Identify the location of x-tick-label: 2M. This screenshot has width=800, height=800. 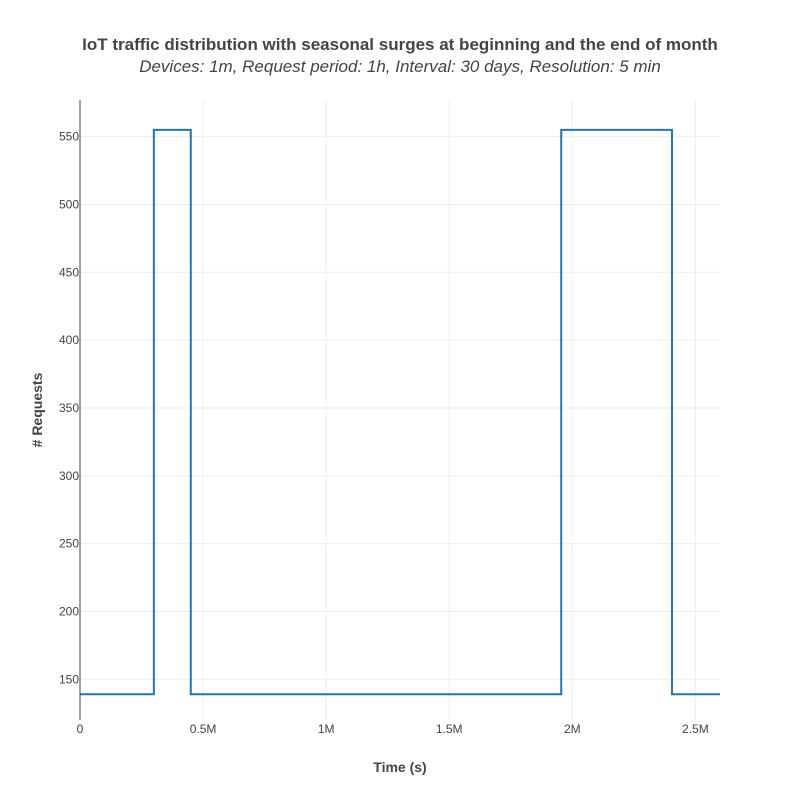
(572, 729).